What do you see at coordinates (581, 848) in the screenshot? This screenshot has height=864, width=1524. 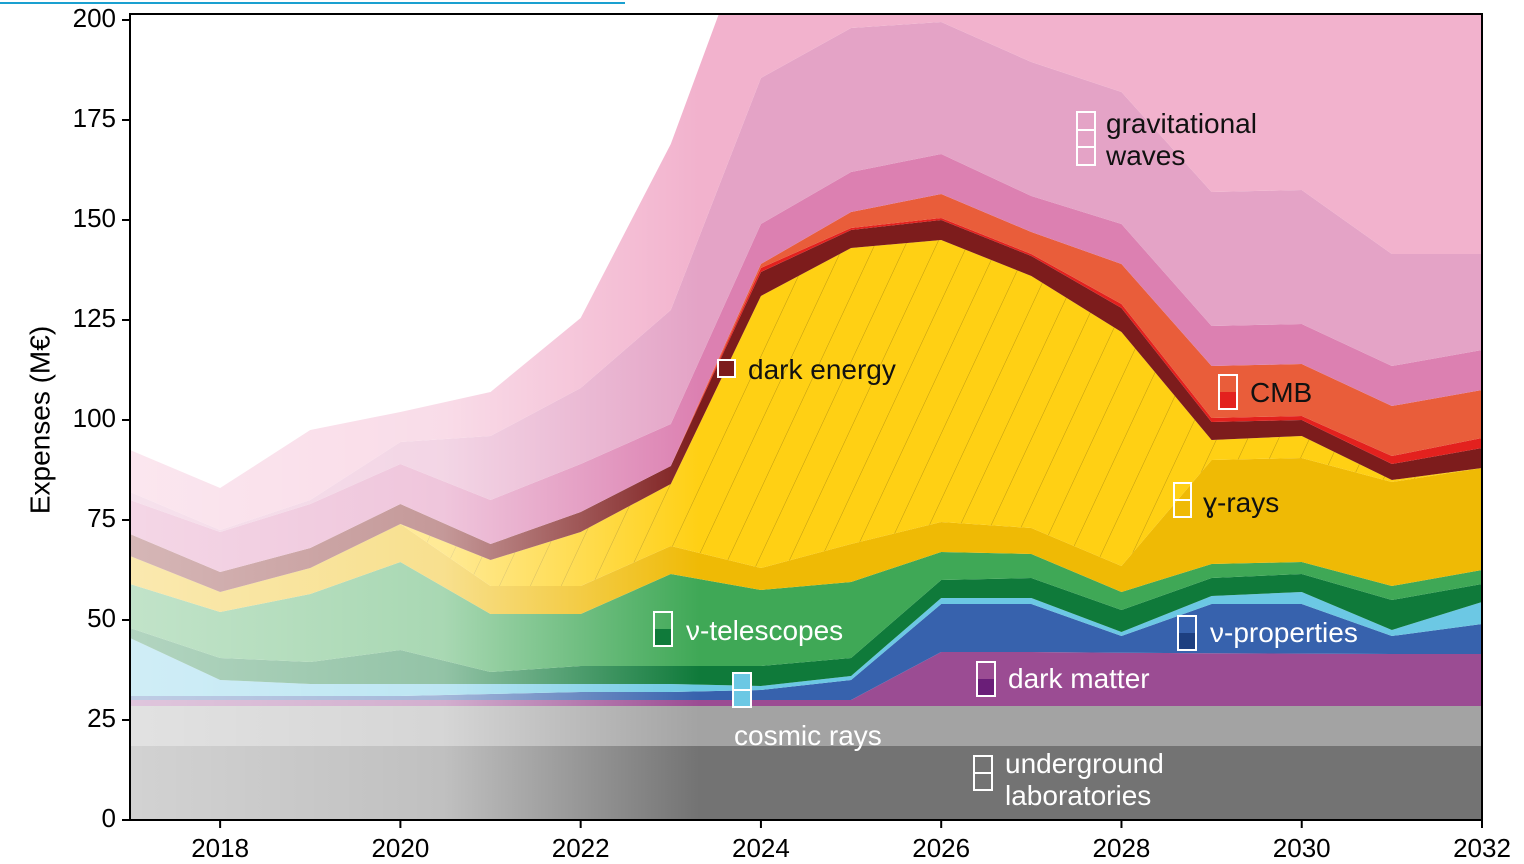 I see `x-tick-label: 2022` at bounding box center [581, 848].